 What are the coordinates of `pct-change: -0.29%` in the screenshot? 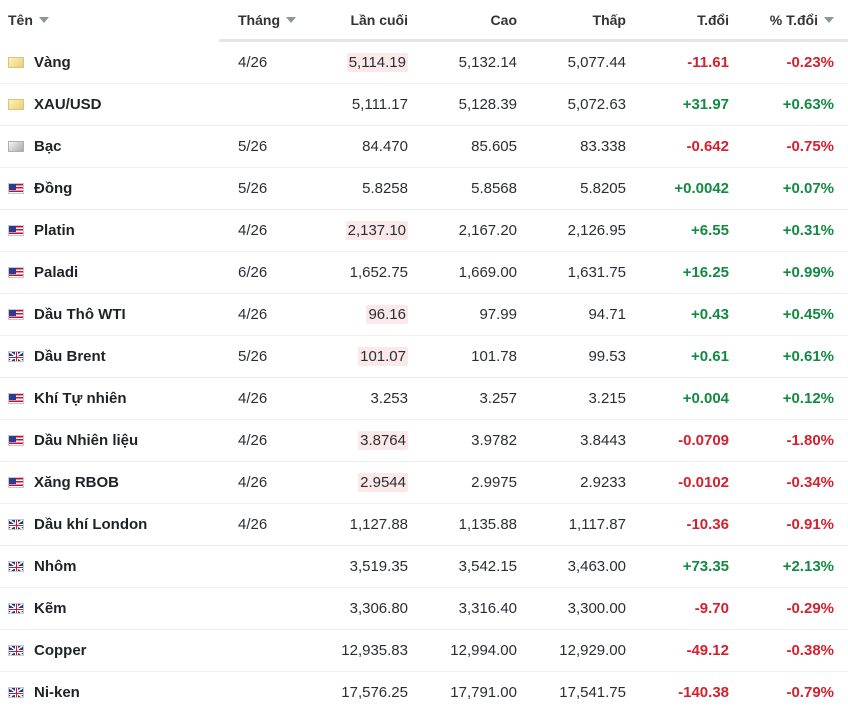 It's located at (810, 608).